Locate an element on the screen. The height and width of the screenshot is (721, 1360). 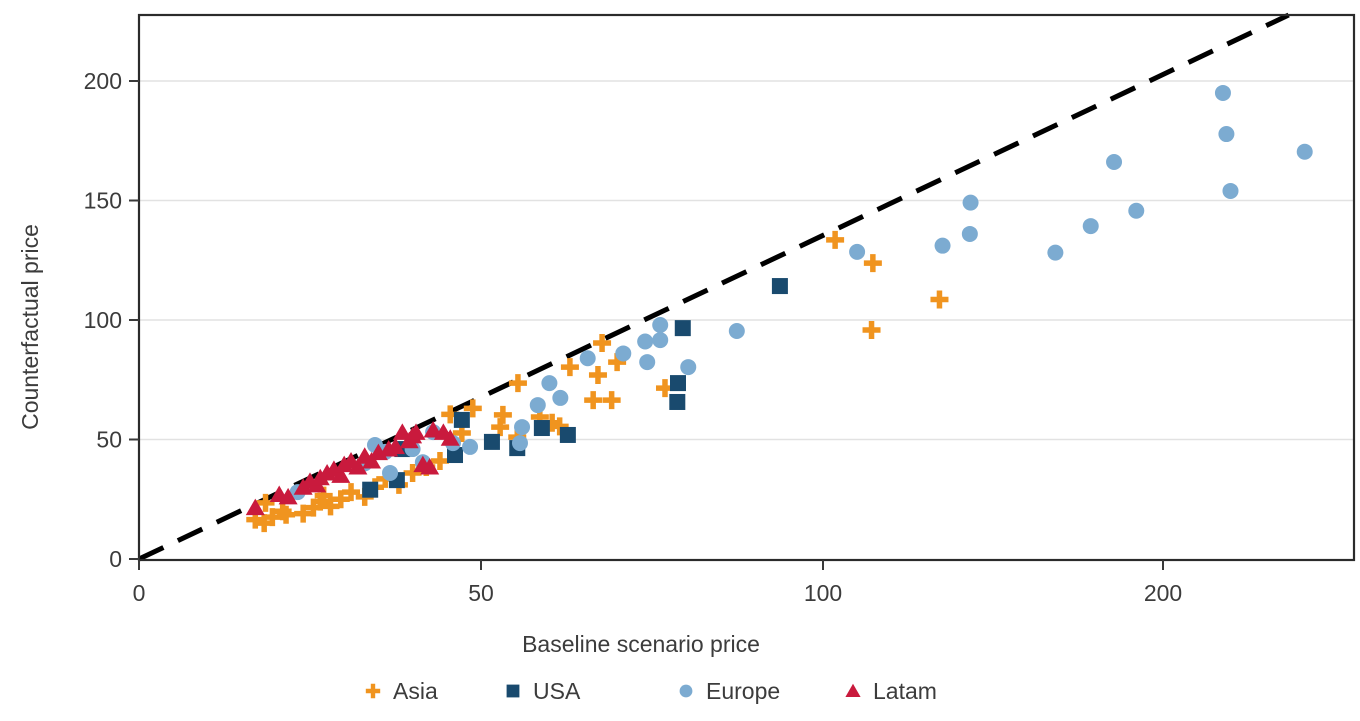
y-tick-label: 50 is located at coordinates (109, 440).